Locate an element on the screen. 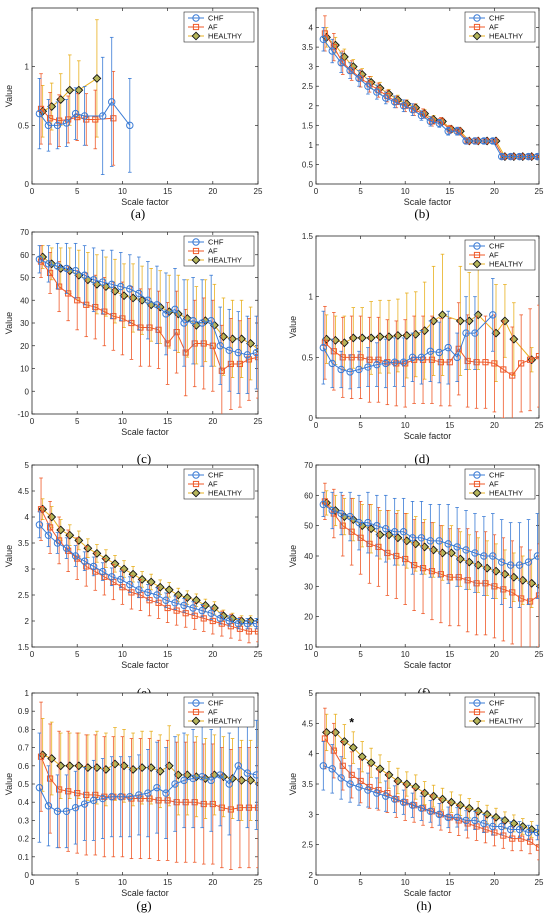 This screenshot has height=916, width=550. panel-label: (c) is located at coordinates (144, 458).